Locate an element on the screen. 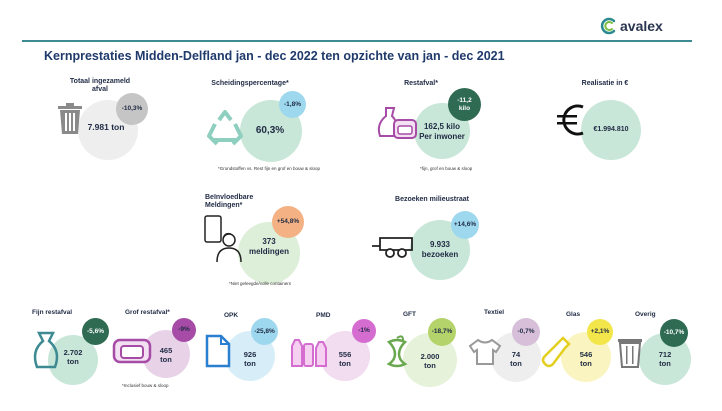 The image size is (722, 411). totaal-label-line2: afval is located at coordinates (100, 90).